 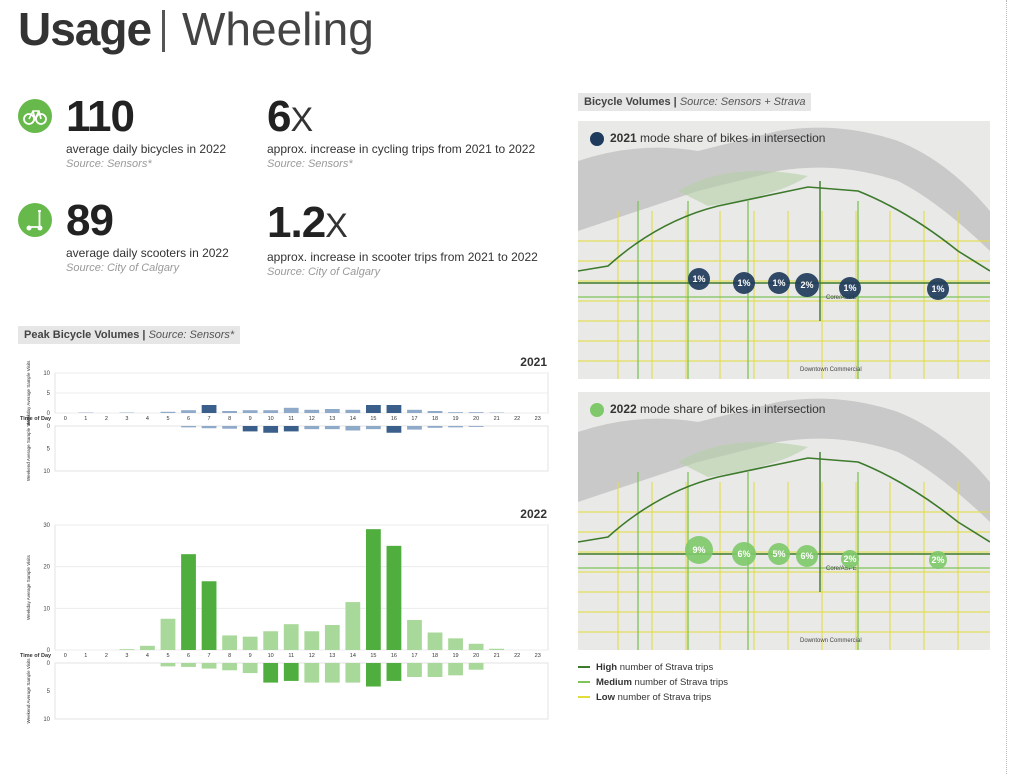 What do you see at coordinates (28, 691) in the screenshot?
I see `weekend-axis-label: Weekend Average Sample Visits` at bounding box center [28, 691].